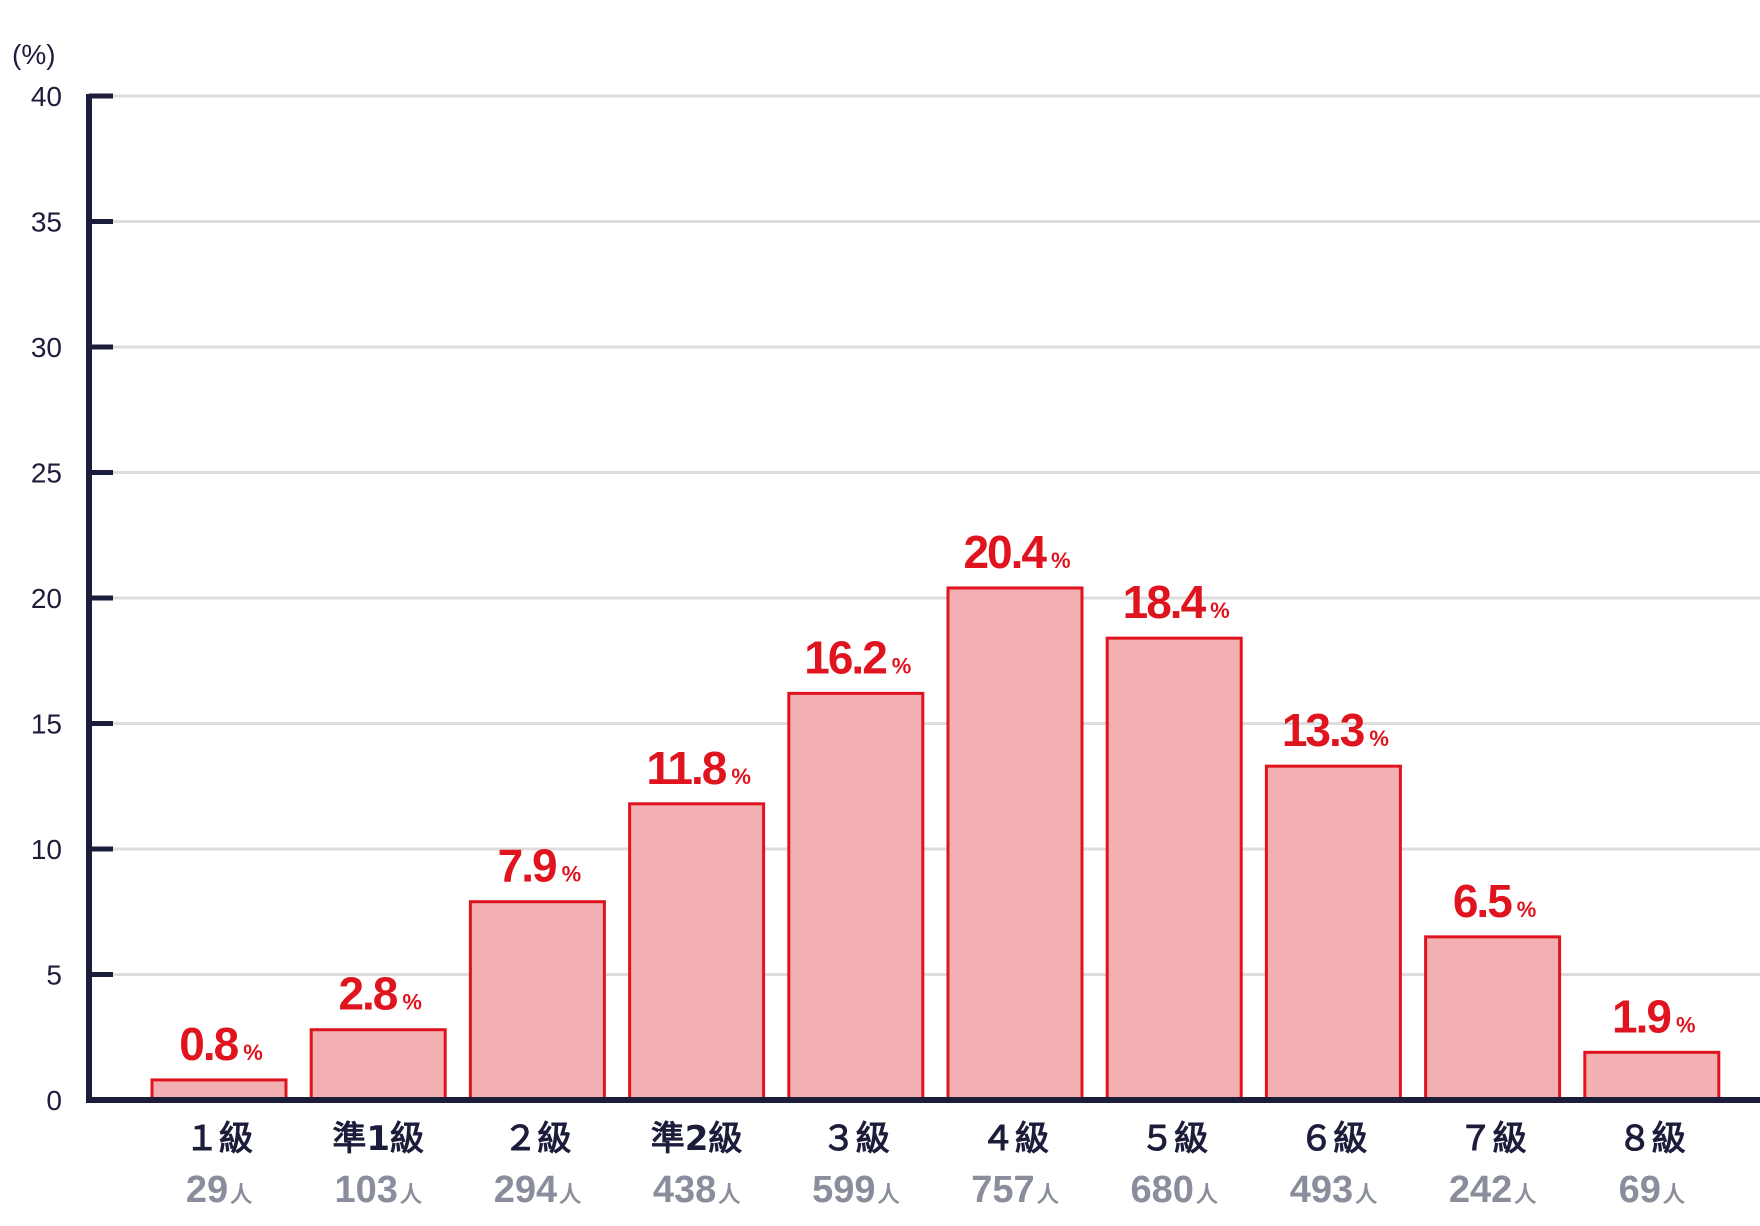 The width and height of the screenshot is (1760, 1226). I want to click on x-category-label: ５級, so click(1174, 1139).